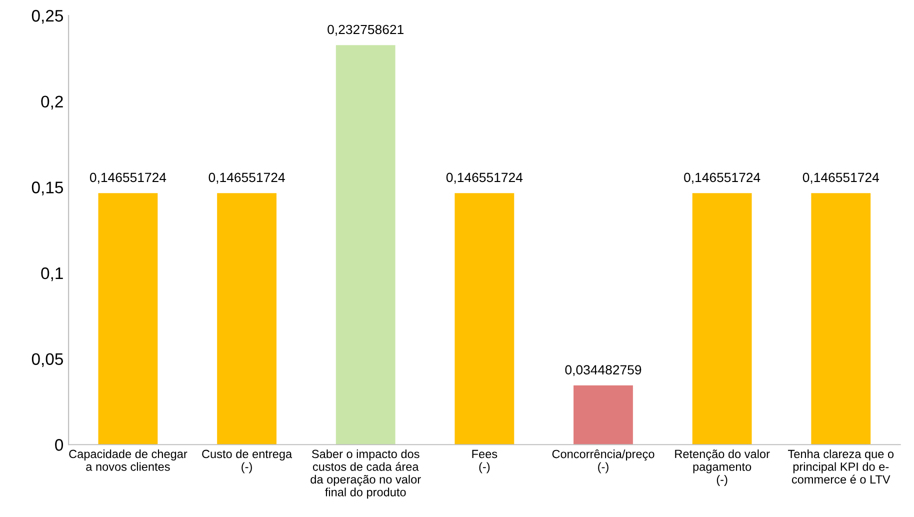 This screenshot has width=914, height=517. Describe the element at coordinates (485, 462) in the screenshot. I see `x-tick-label: Fees (-)` at that location.